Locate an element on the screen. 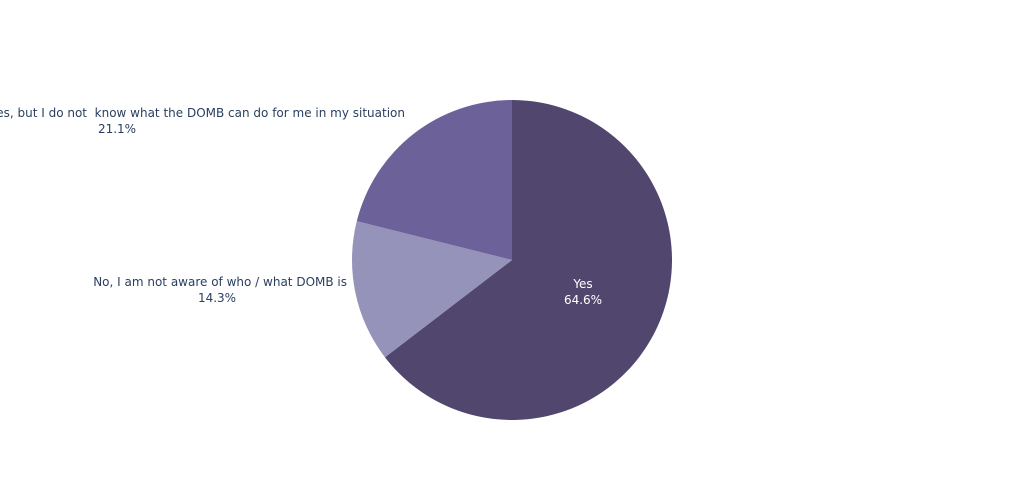 This screenshot has width=1024, height=500. slice-value-label: 21.1% is located at coordinates (117, 129).